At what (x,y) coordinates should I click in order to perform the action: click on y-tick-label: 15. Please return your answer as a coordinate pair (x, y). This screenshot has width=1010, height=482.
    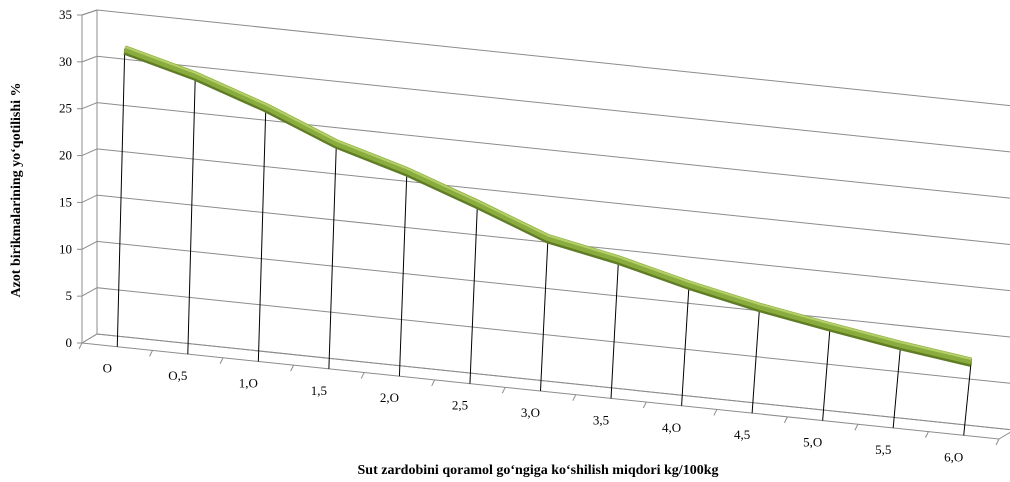
    Looking at the image, I should click on (65, 201).